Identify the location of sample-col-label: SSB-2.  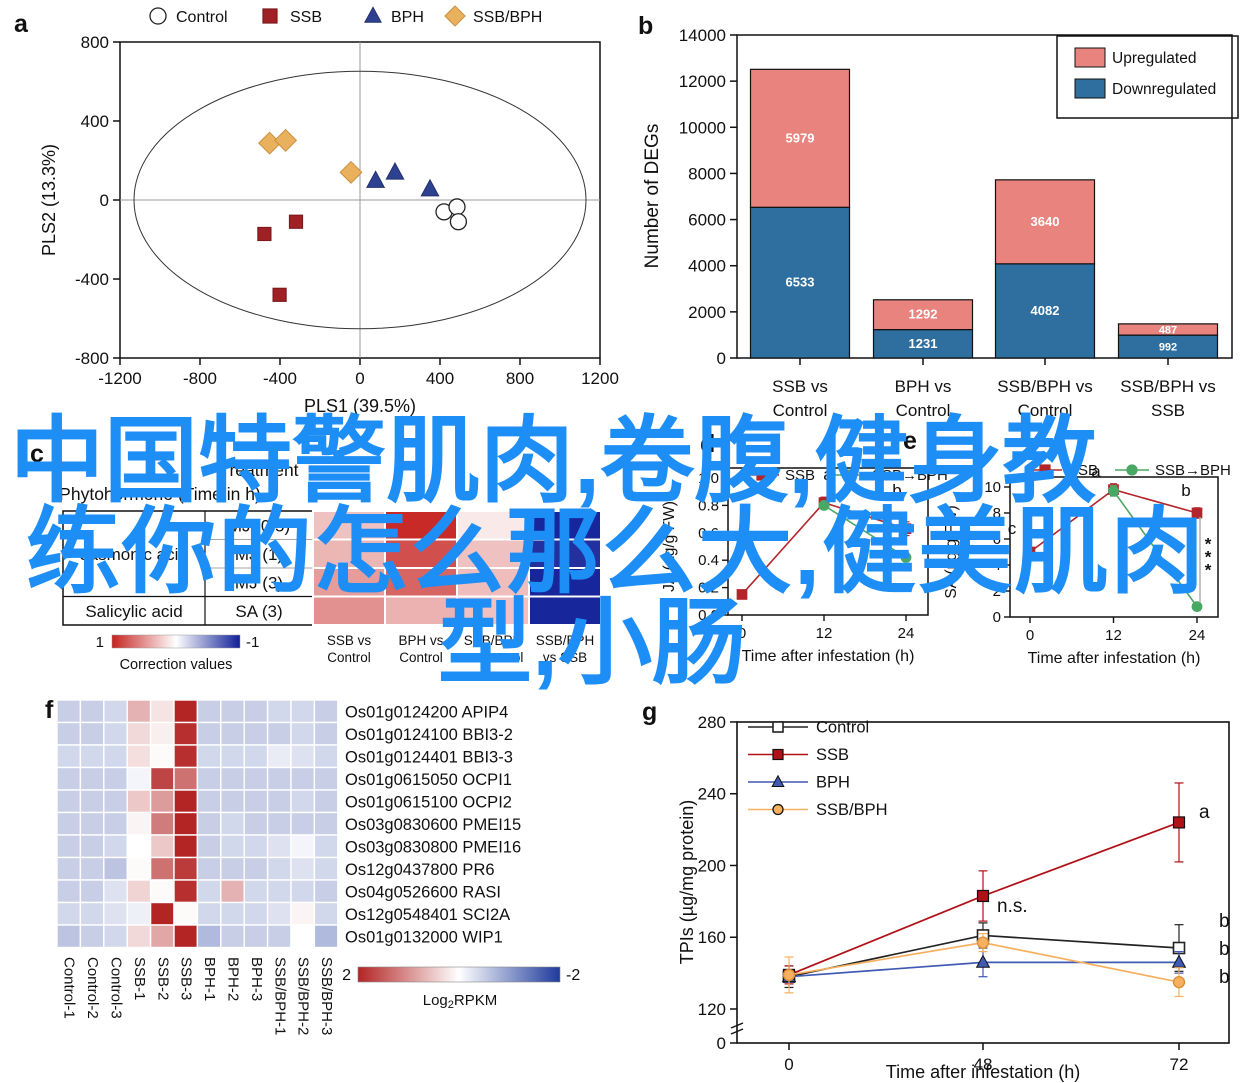
(162, 978).